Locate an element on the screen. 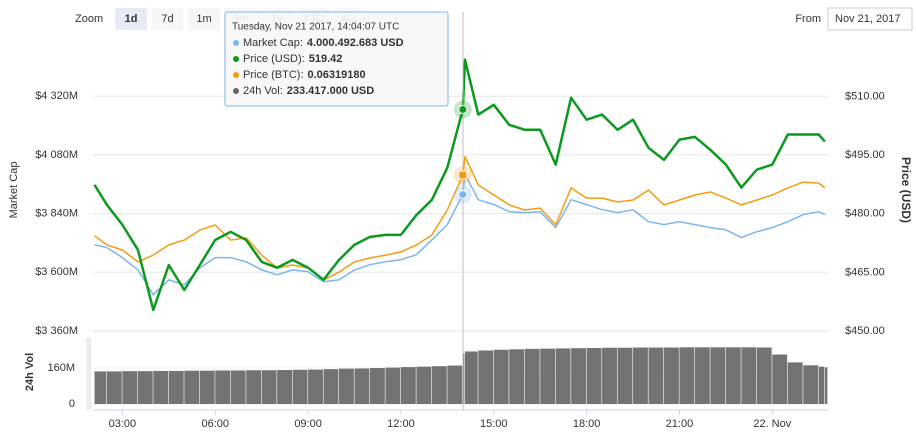 The image size is (916, 436). tooltip-row: 24h Vol: 233.417.000 USD is located at coordinates (308, 91).